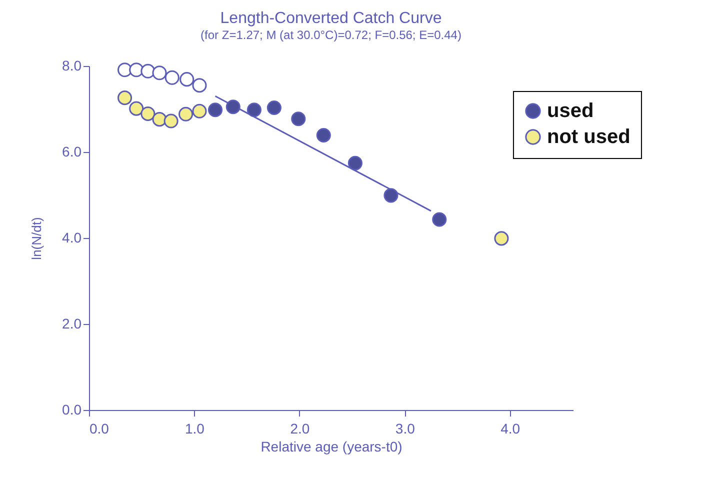 Image resolution: width=727 pixels, height=482 pixels. What do you see at coordinates (72, 152) in the screenshot?
I see `y-tick-label: 6.0` at bounding box center [72, 152].